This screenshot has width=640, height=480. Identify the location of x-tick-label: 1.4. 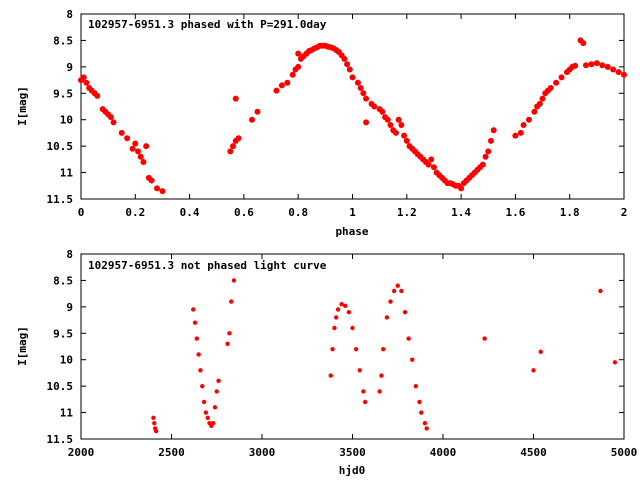
(461, 212).